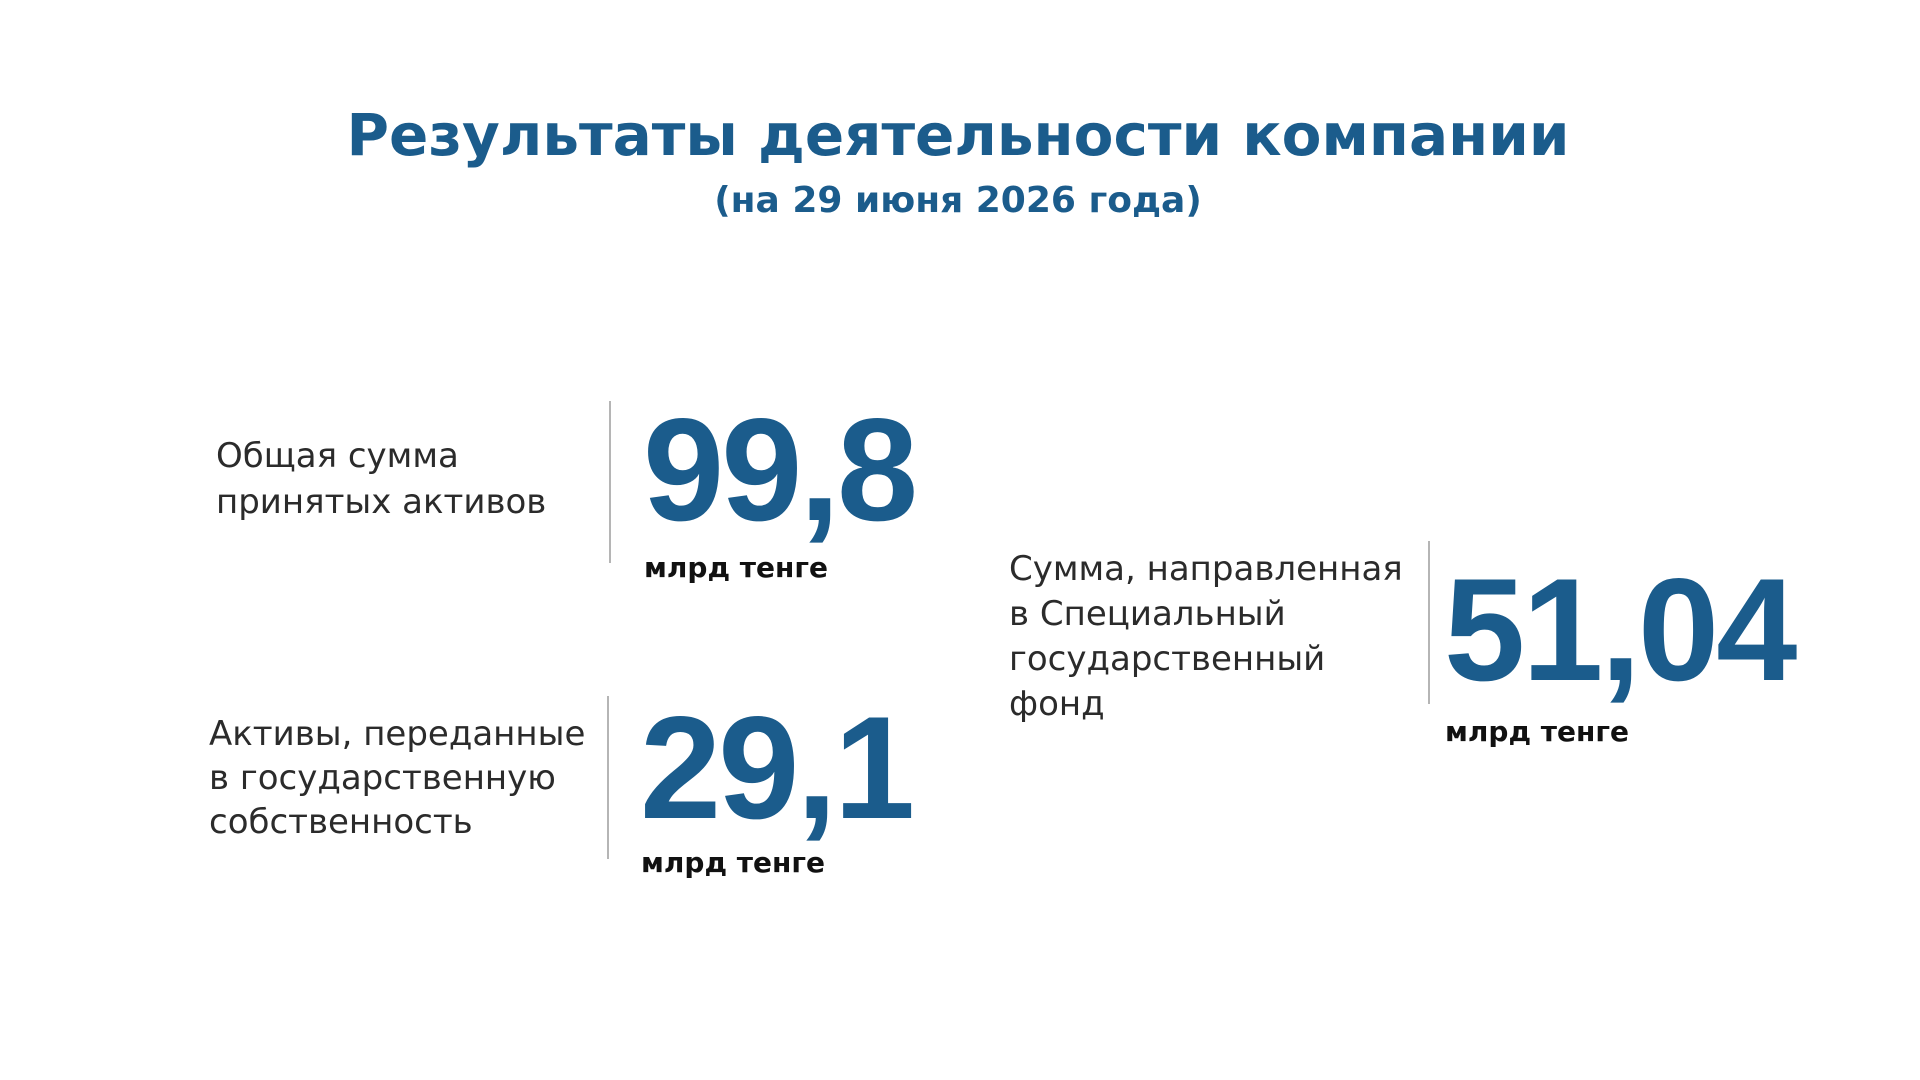  What do you see at coordinates (337, 456) in the screenshot?
I see `stat-label: Общая сумма` at bounding box center [337, 456].